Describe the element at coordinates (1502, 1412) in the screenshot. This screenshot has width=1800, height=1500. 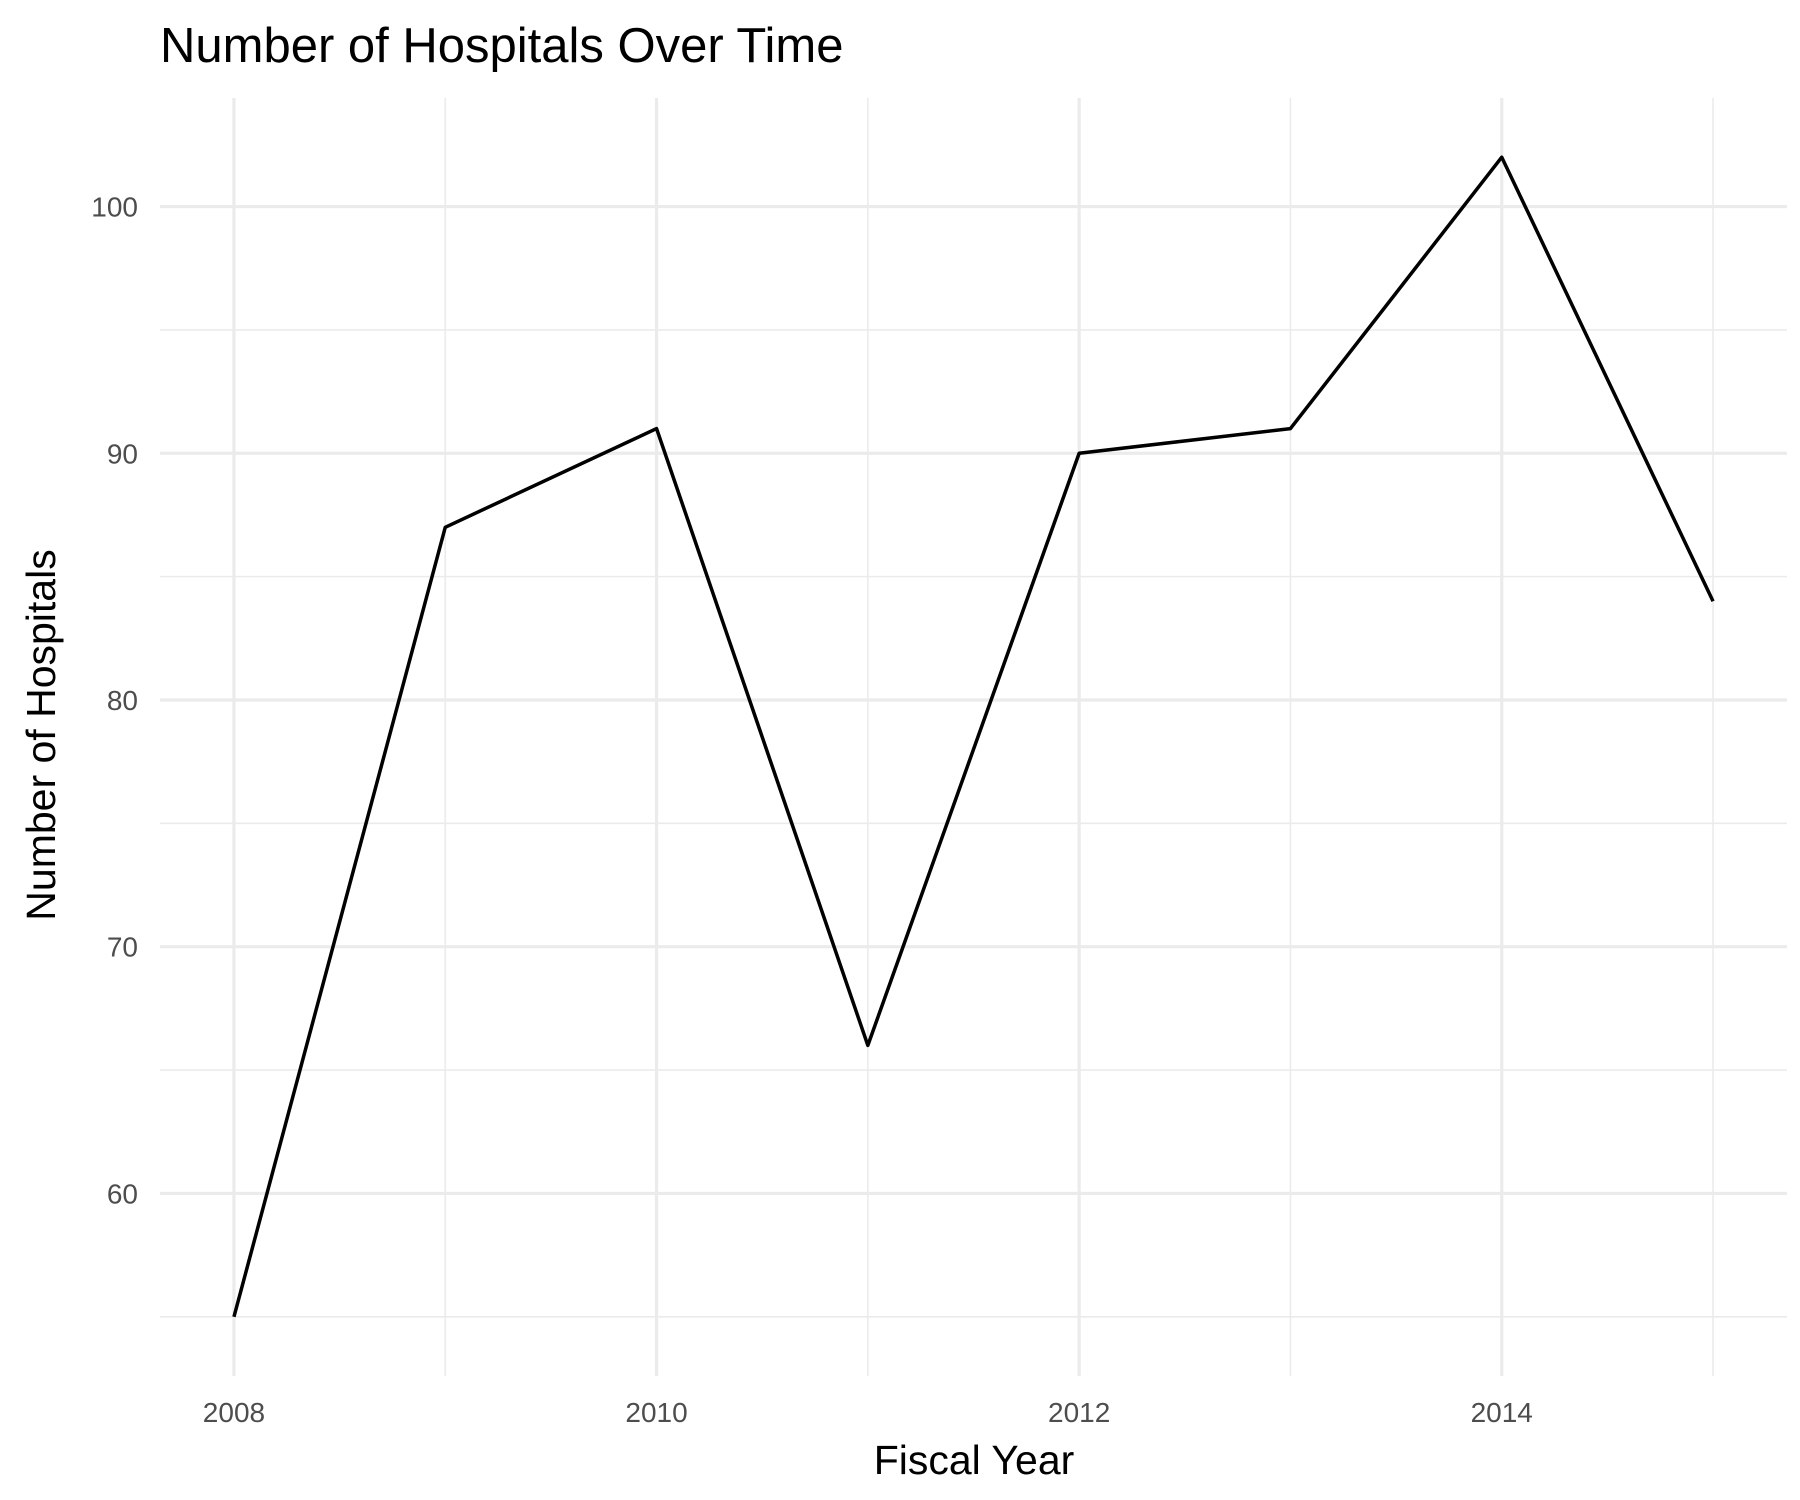
I see `x-tick-label: 2014` at that location.